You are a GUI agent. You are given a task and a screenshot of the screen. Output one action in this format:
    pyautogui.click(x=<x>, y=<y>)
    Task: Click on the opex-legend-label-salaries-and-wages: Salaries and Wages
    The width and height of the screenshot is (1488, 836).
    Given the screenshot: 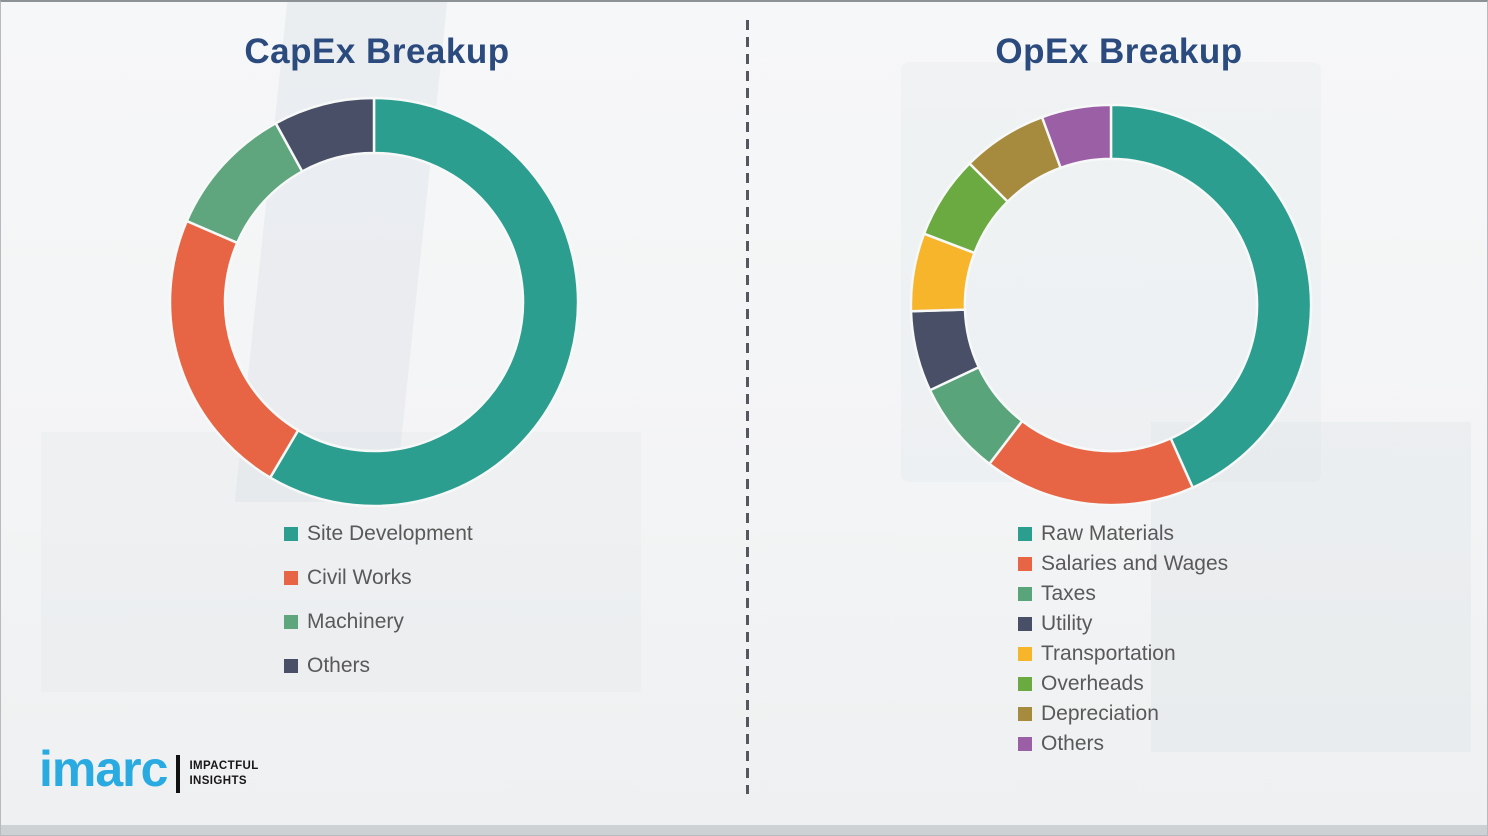 What is the action you would take?
    pyautogui.click(x=1135, y=563)
    